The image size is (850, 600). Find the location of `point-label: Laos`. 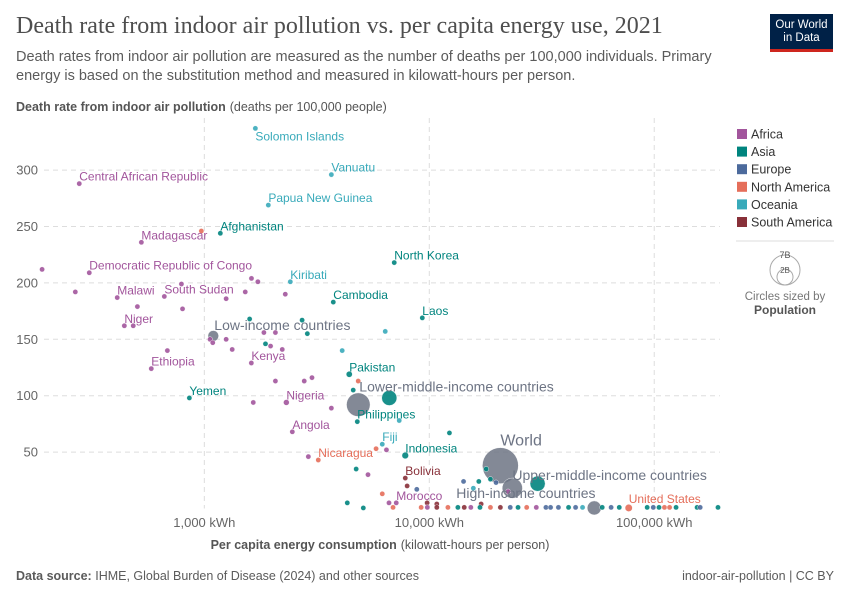

point-label: Laos is located at coordinates (435, 311).